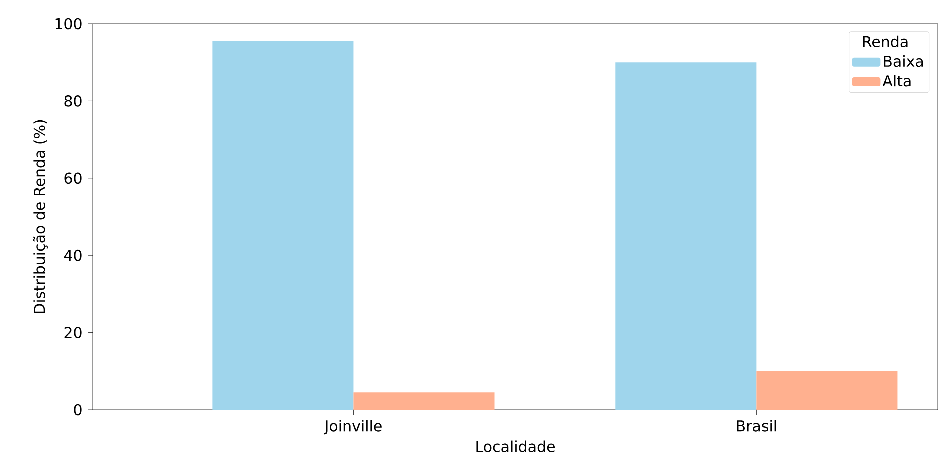  I want to click on y-tick-label: 0, so click(78, 410).